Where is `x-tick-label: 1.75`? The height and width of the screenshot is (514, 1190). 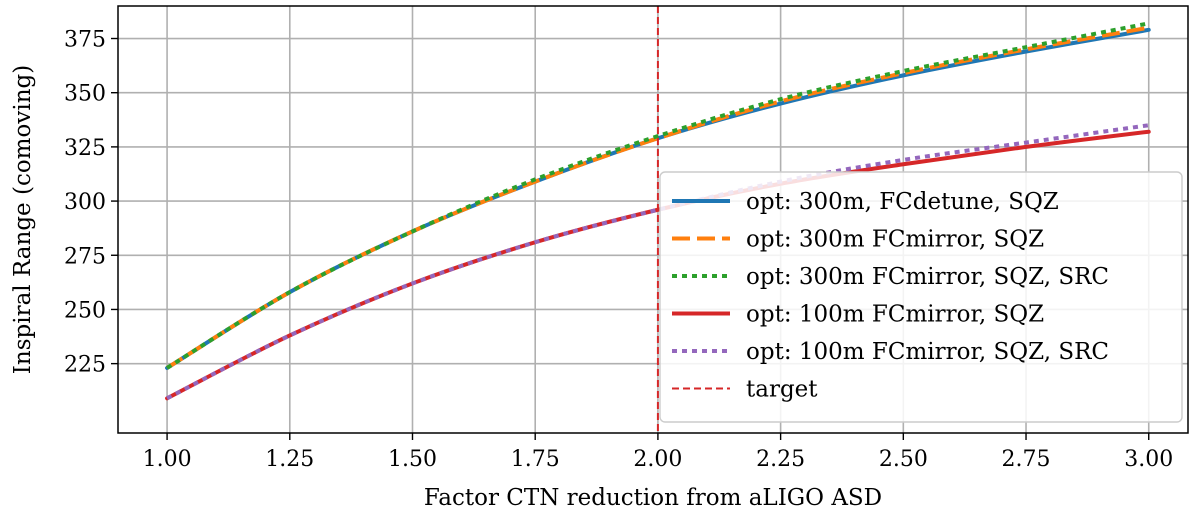 x-tick-label: 1.75 is located at coordinates (535, 459).